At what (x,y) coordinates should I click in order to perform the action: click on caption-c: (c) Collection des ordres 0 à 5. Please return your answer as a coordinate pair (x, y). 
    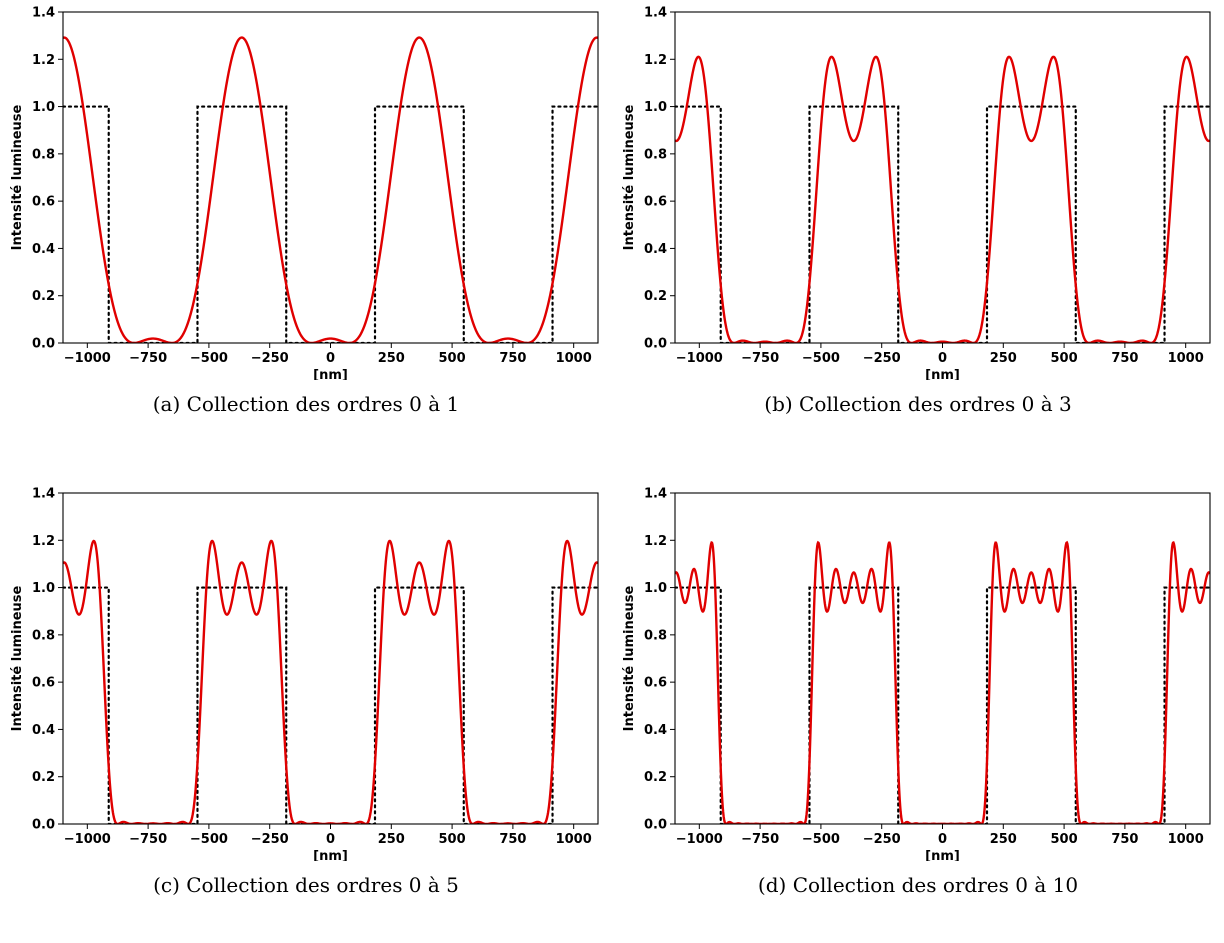
    Looking at the image, I should click on (306, 885).